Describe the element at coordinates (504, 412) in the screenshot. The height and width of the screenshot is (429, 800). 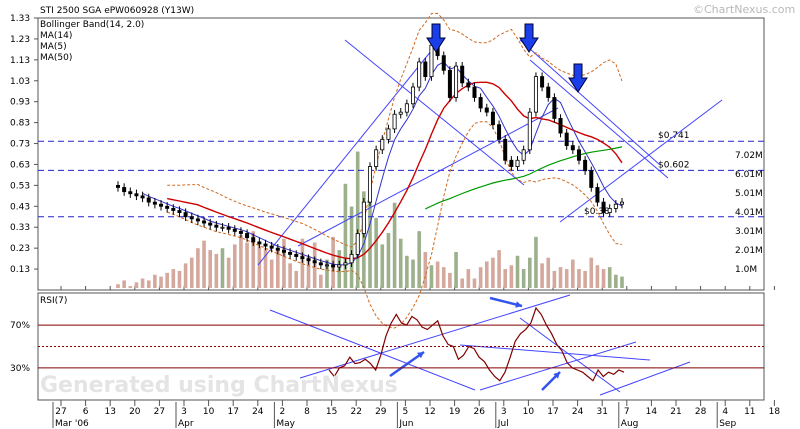
I see `date-tick-label: 3` at that location.